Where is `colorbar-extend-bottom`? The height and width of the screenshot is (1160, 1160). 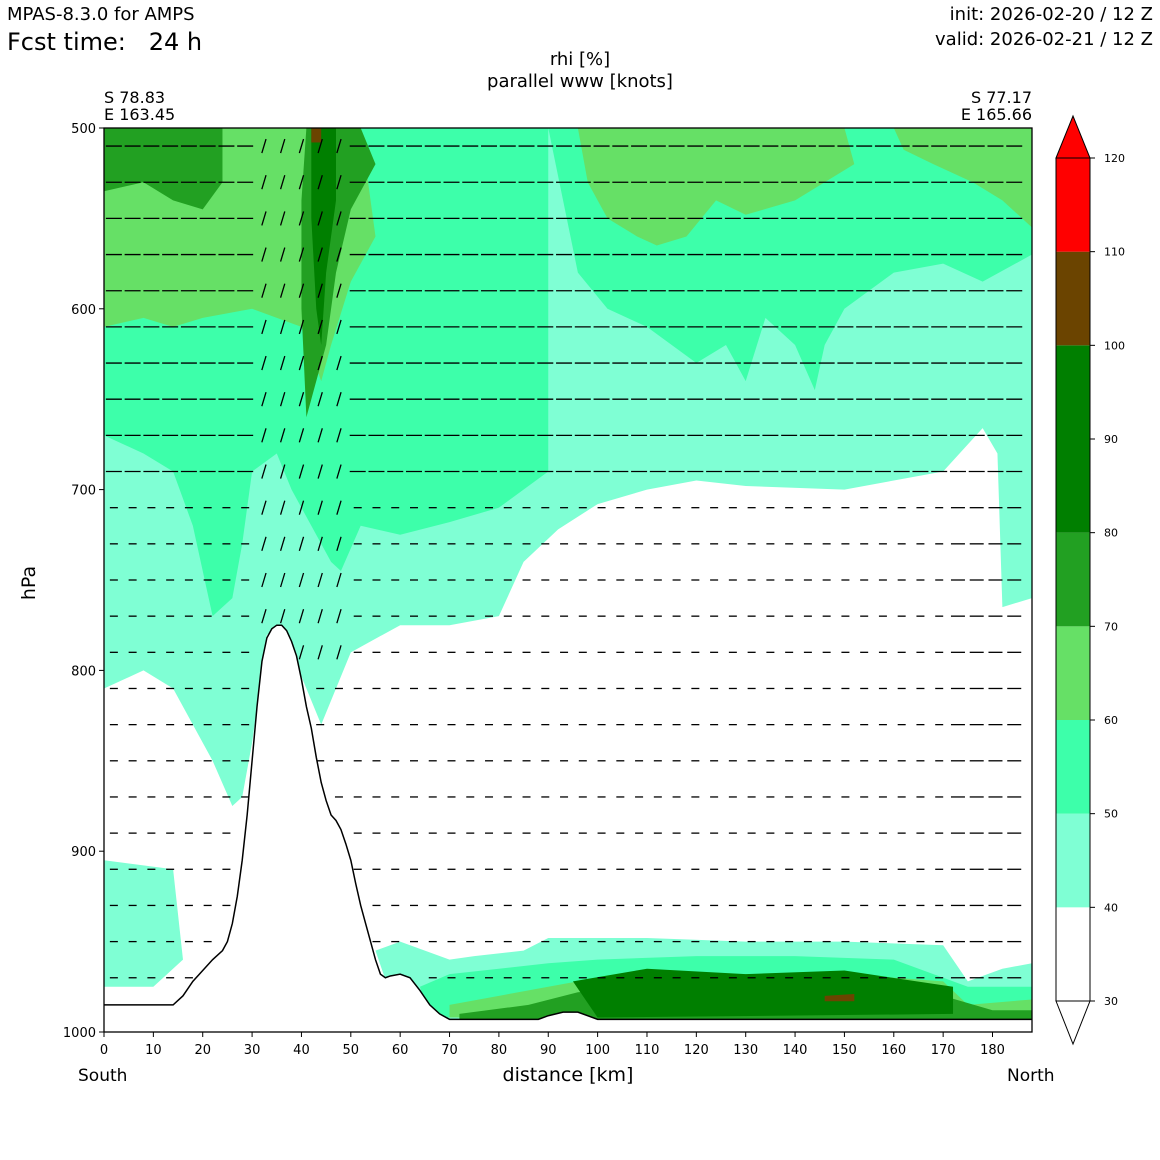
colorbar-extend-bottom is located at coordinates (1073, 1023).